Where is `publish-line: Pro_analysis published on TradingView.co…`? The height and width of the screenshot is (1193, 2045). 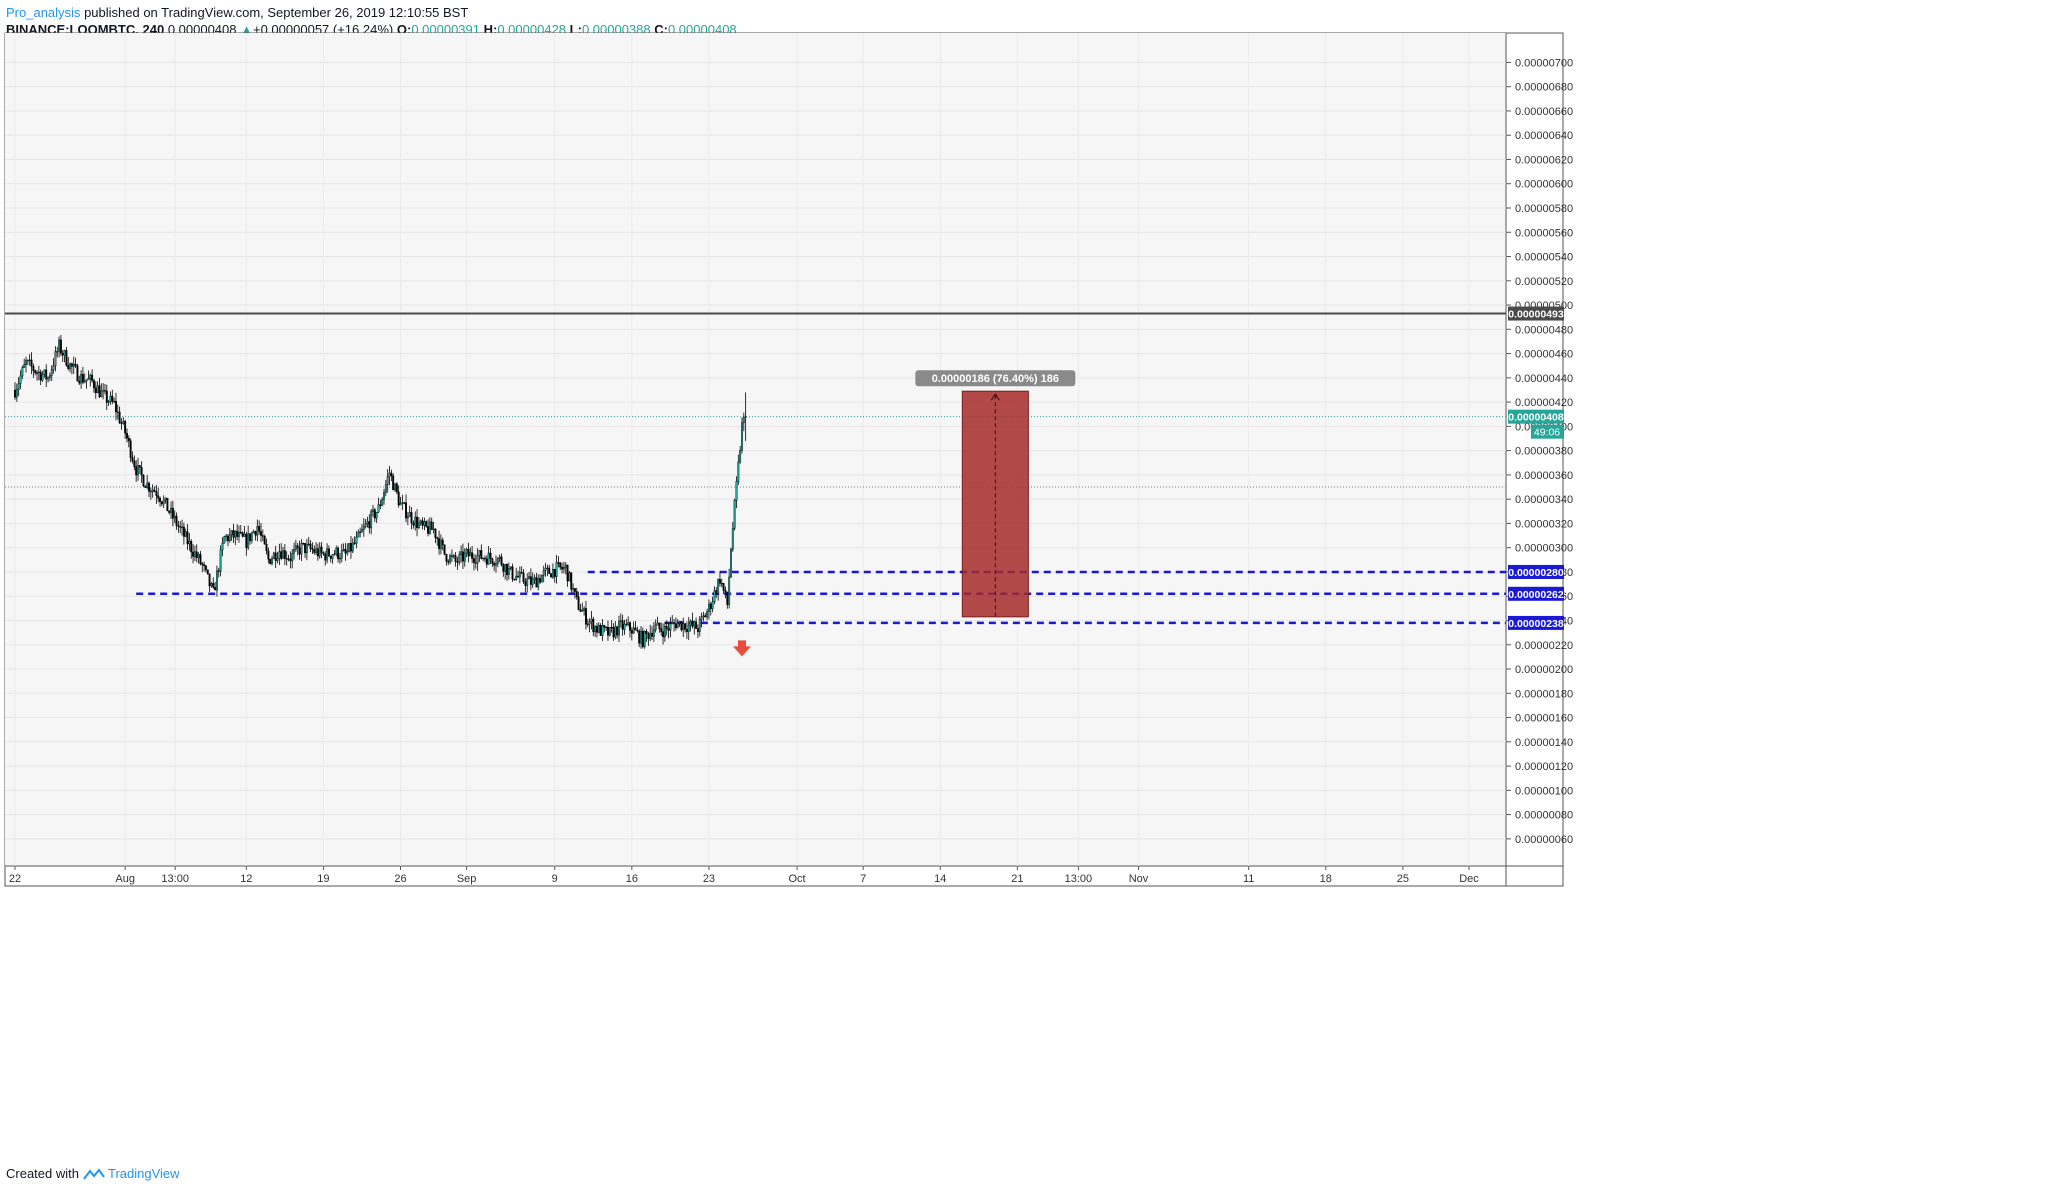 publish-line: Pro_analysis published on TradingView.co… is located at coordinates (237, 12).